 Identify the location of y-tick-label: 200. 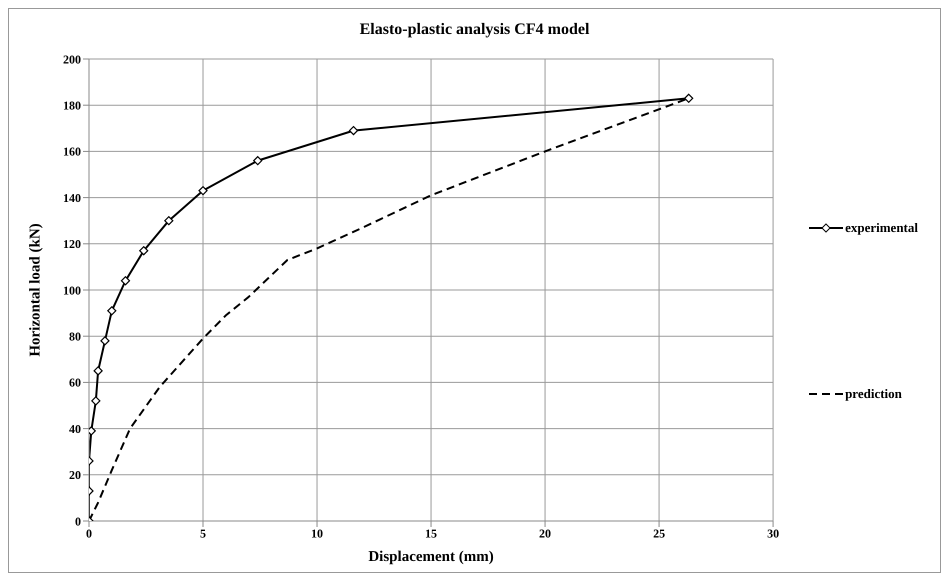
(72, 59).